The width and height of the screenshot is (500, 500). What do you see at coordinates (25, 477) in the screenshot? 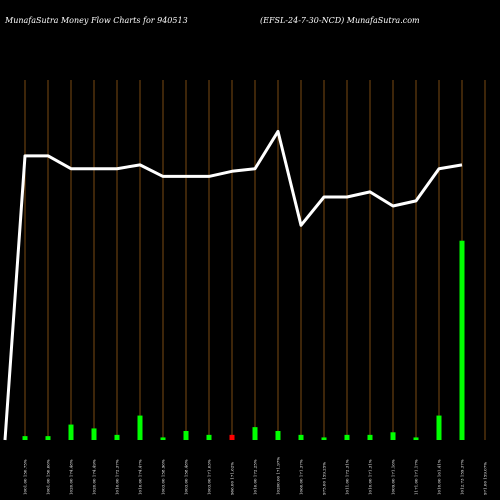
I see `x-tick-label: 1001.00 150.75%` at bounding box center [25, 477].